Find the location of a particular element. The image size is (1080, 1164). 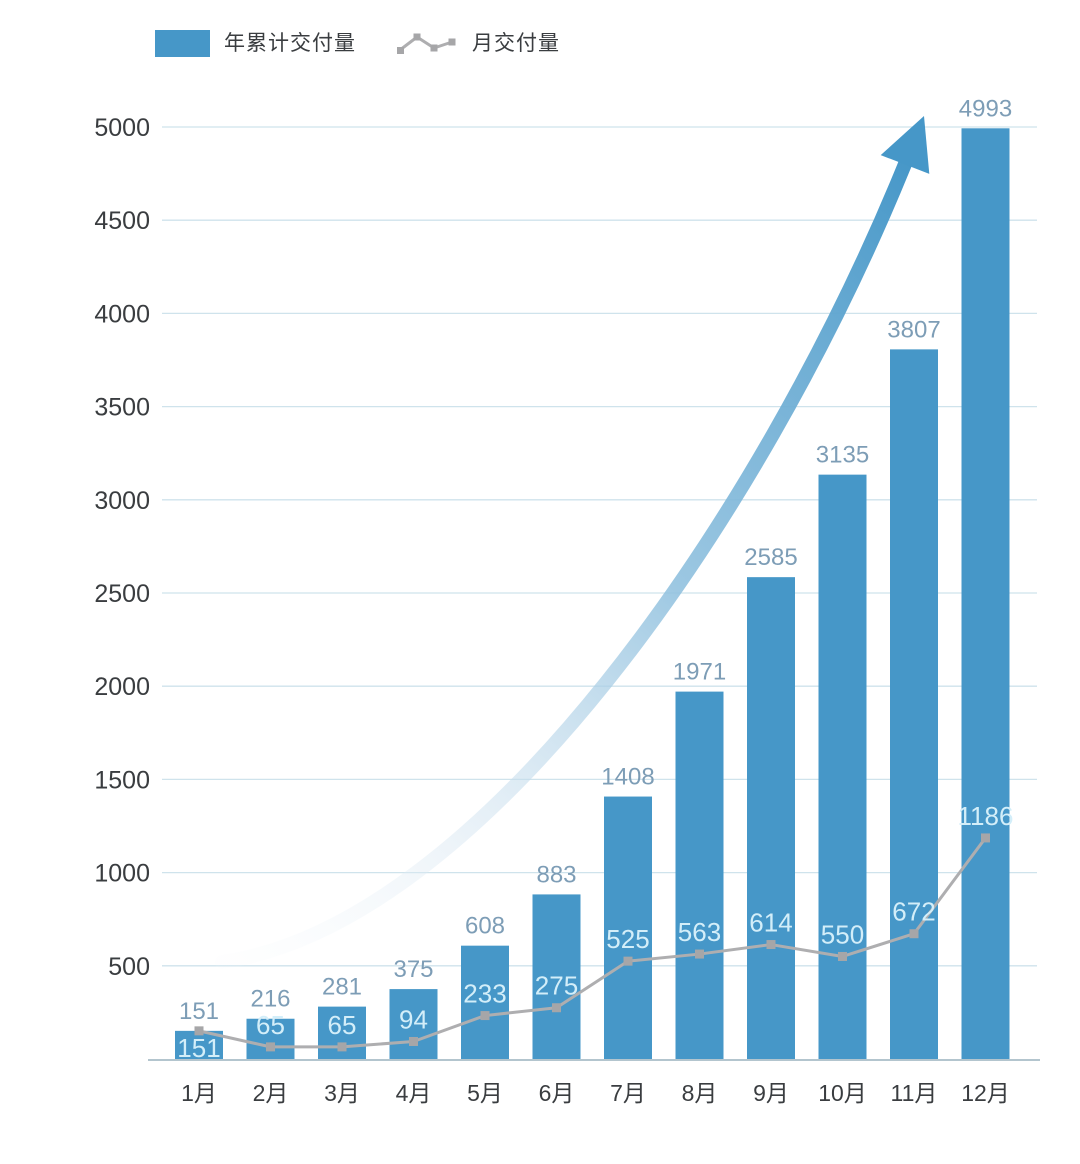

bar-value-label: 1408 is located at coordinates (627, 777).